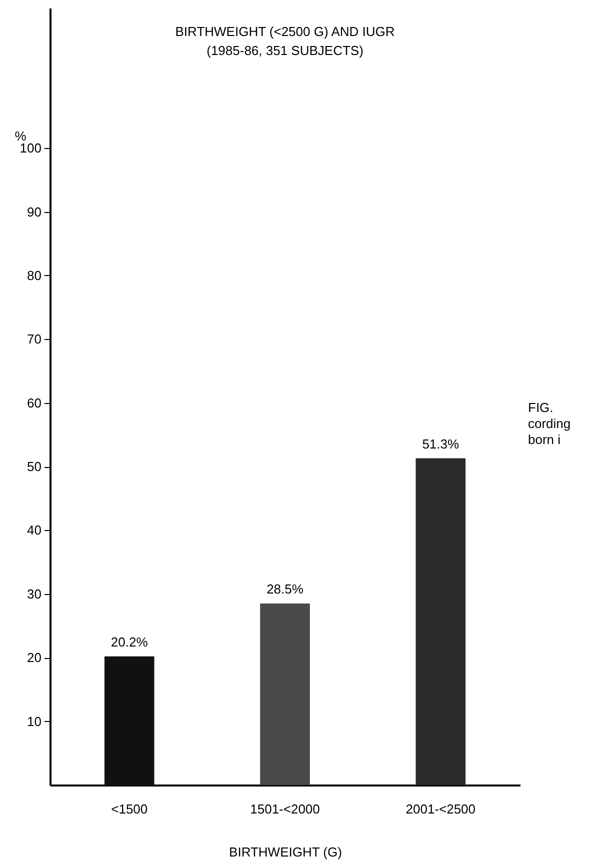  I want to click on x-tick-label: 1501-<2000, so click(285, 809).